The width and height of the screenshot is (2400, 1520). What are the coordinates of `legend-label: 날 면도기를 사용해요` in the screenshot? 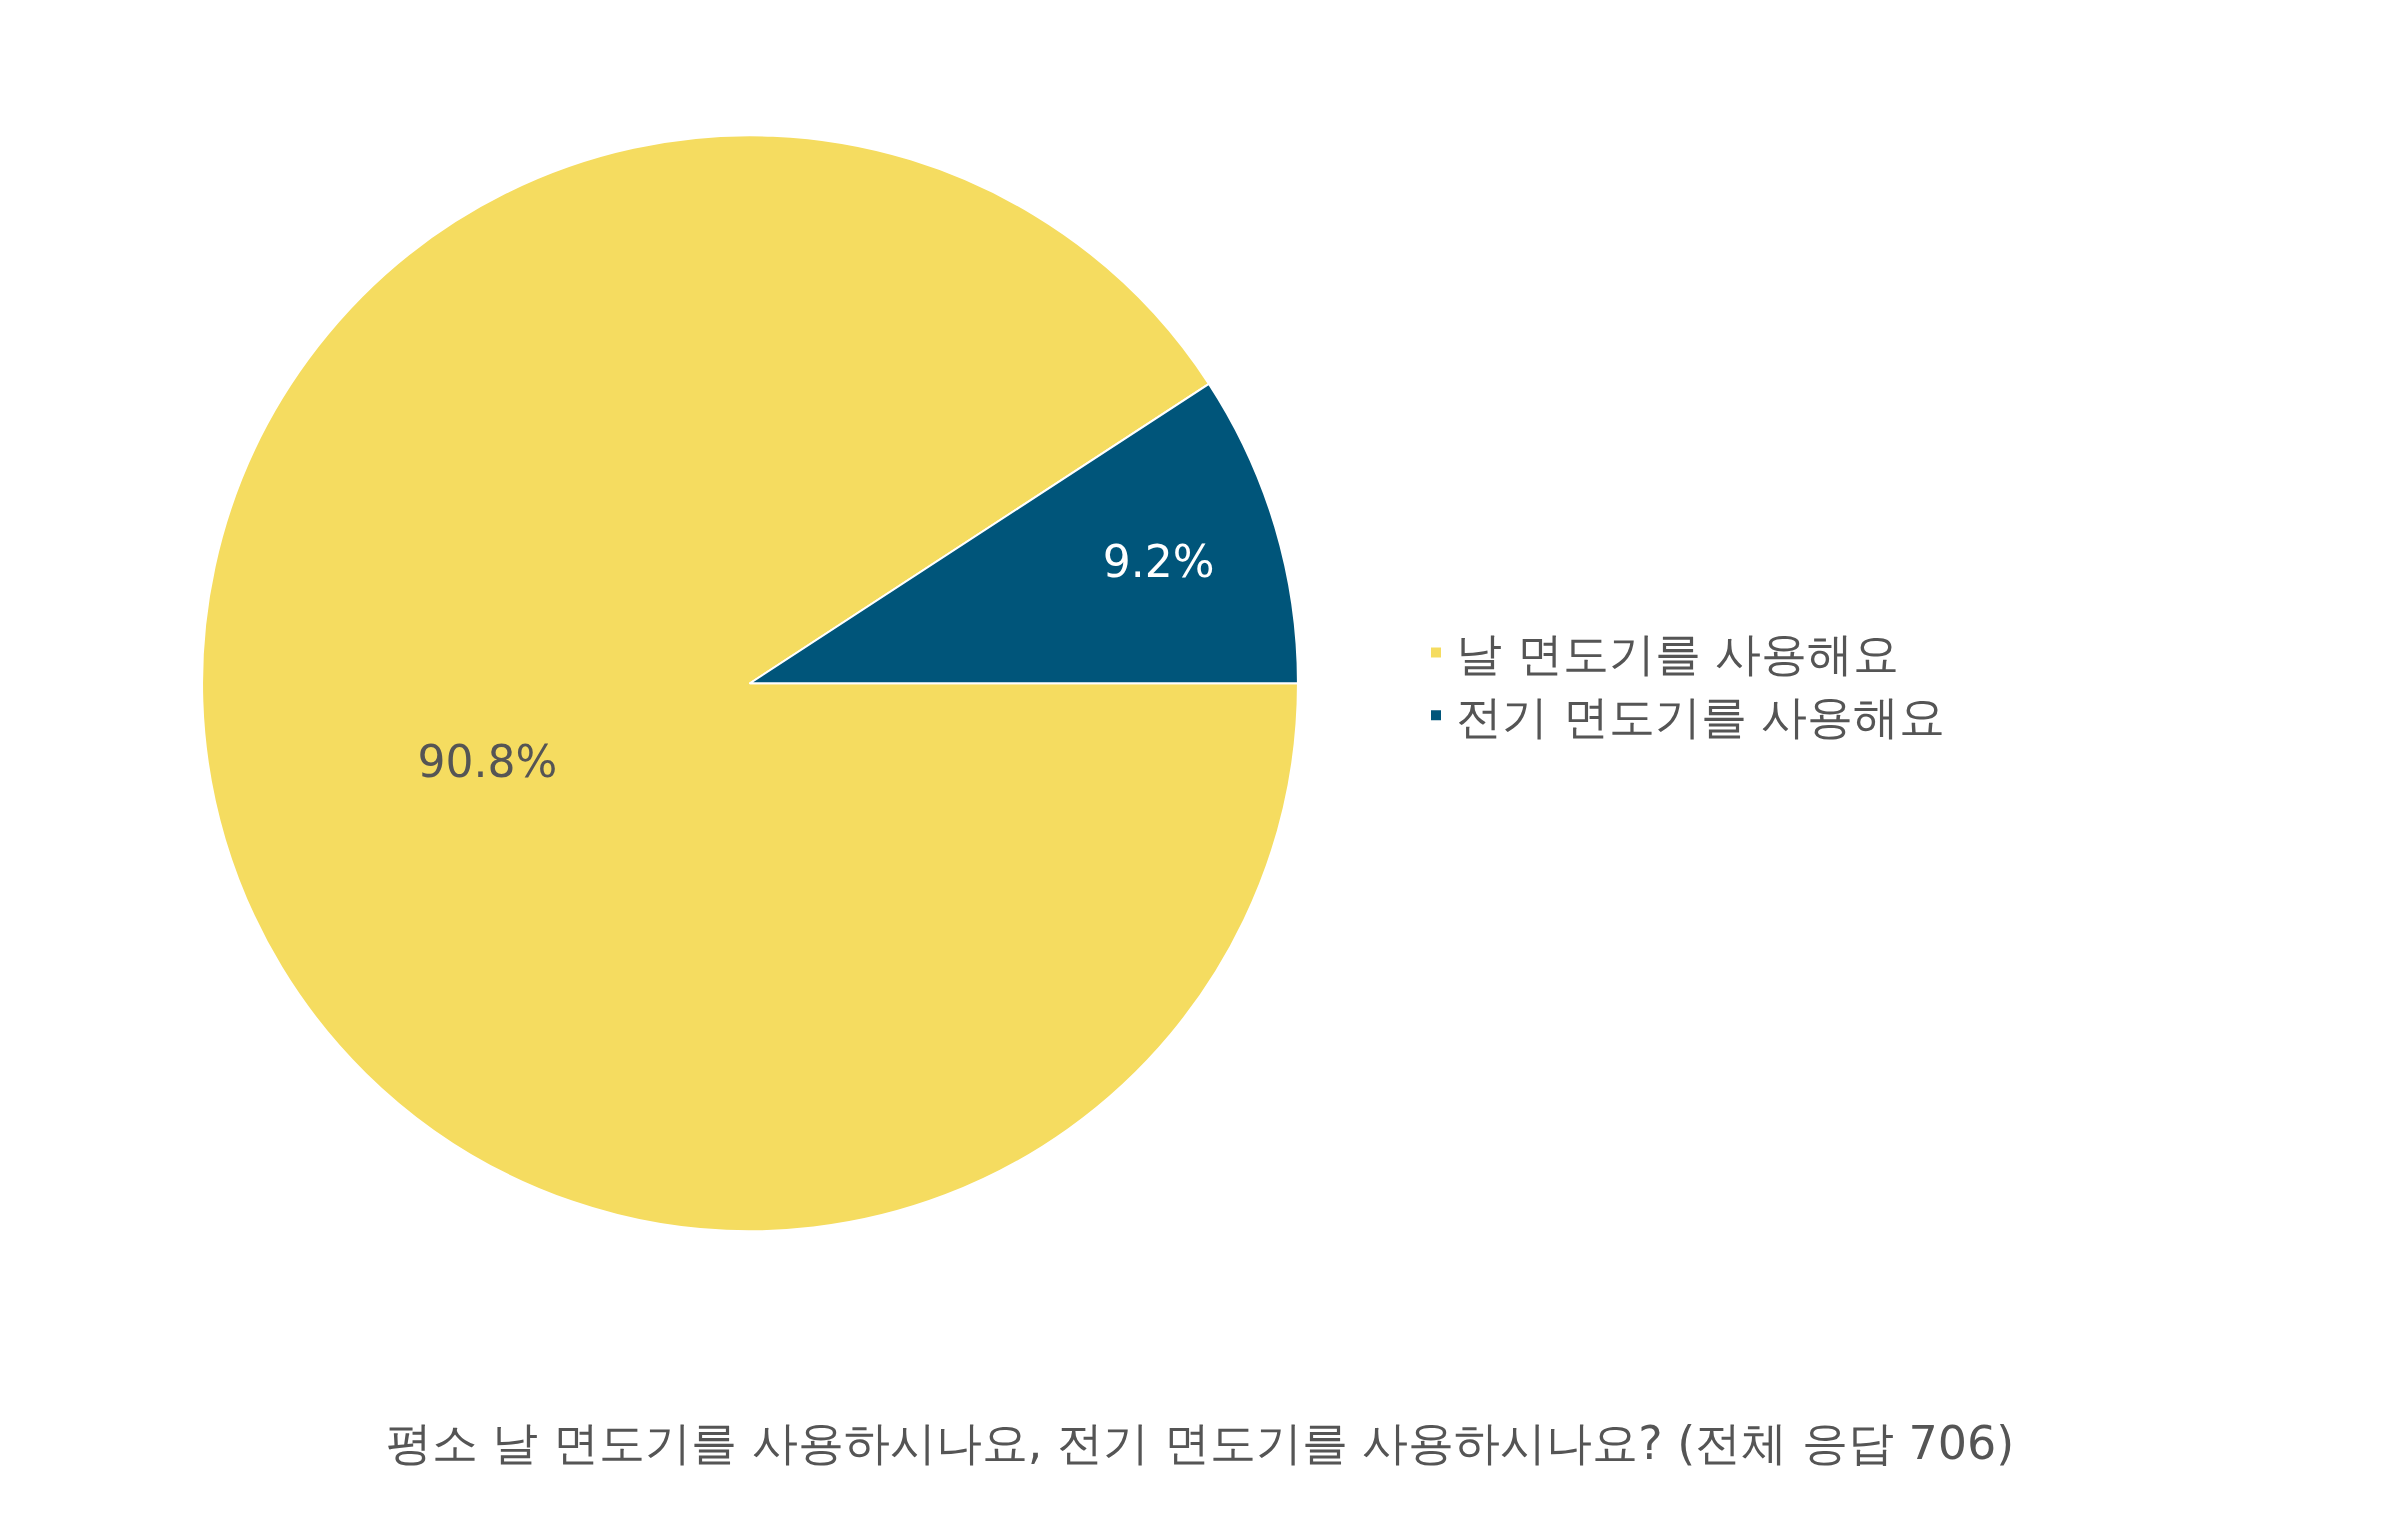 It's located at (1678, 654).